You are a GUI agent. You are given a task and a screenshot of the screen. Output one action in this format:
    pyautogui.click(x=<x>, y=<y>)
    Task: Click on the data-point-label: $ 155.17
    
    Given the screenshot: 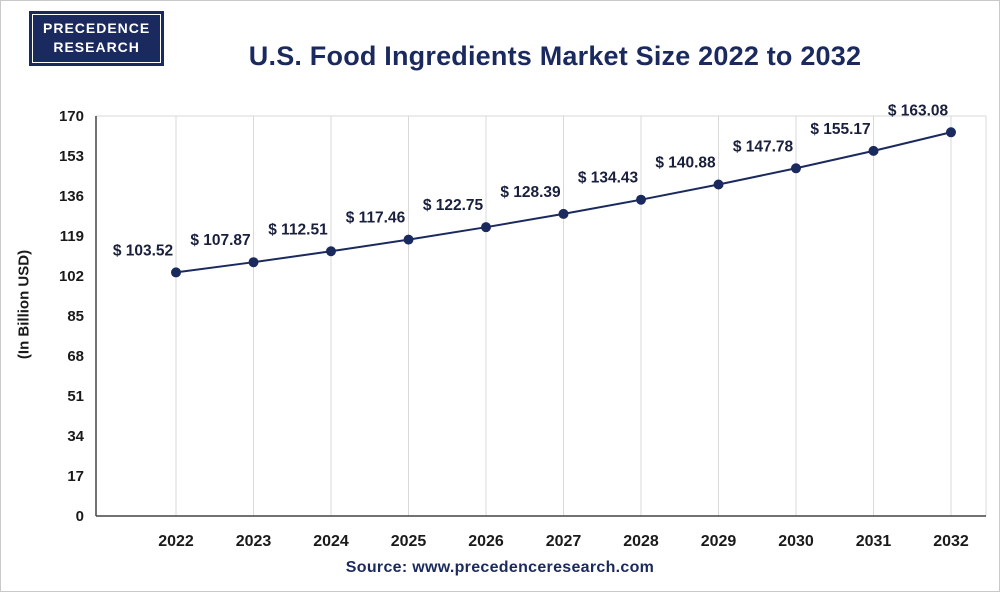 What is the action you would take?
    pyautogui.click(x=840, y=129)
    